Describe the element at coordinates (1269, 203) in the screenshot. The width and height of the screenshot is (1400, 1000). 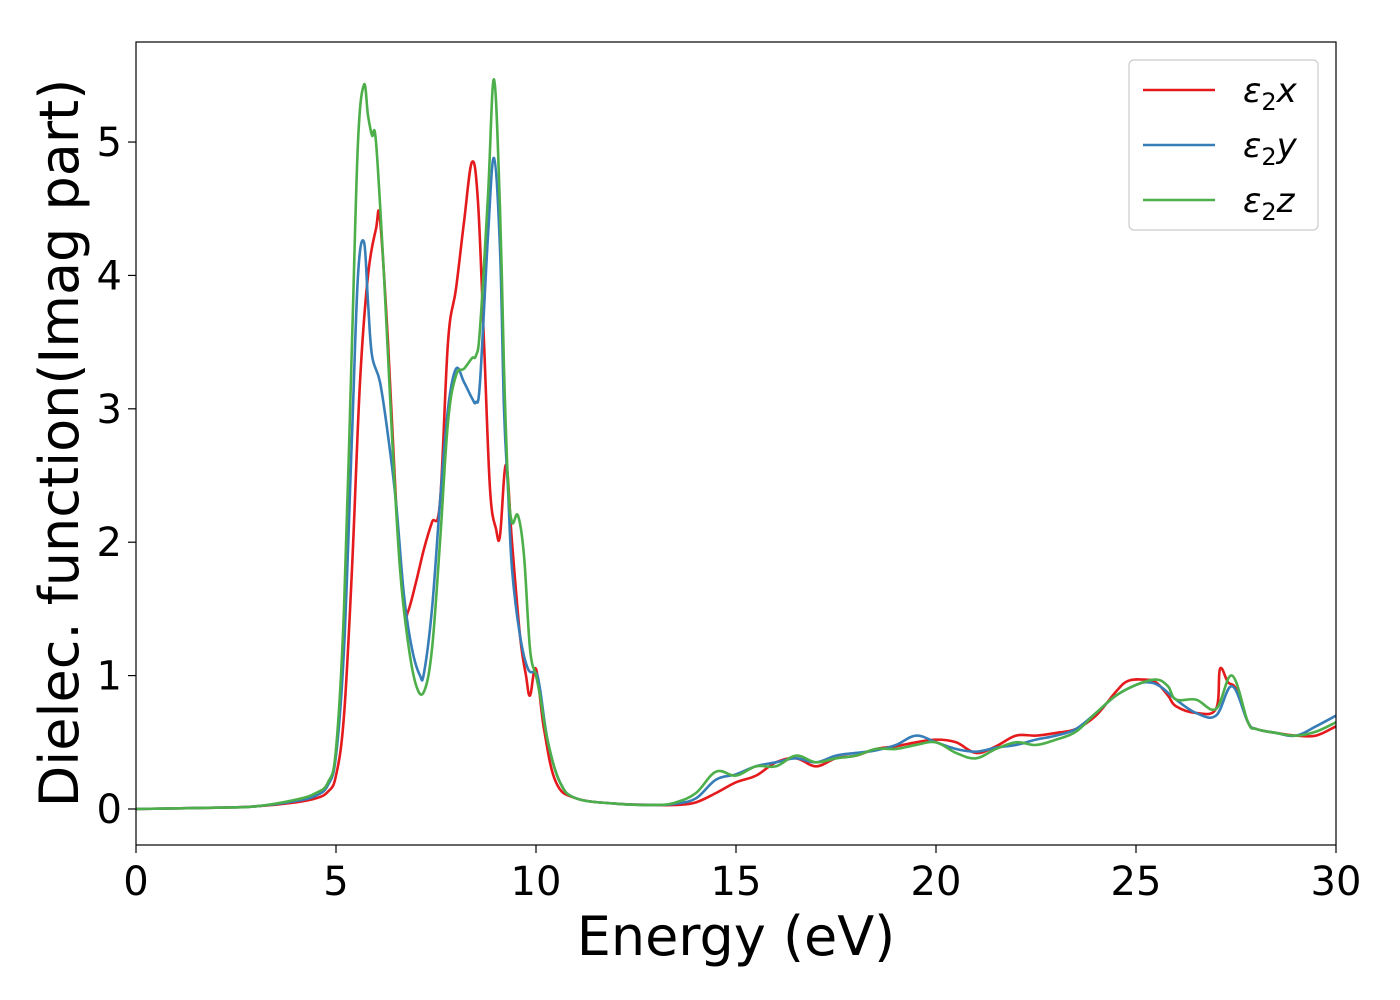
I see `legend-label-z: ε2z` at that location.